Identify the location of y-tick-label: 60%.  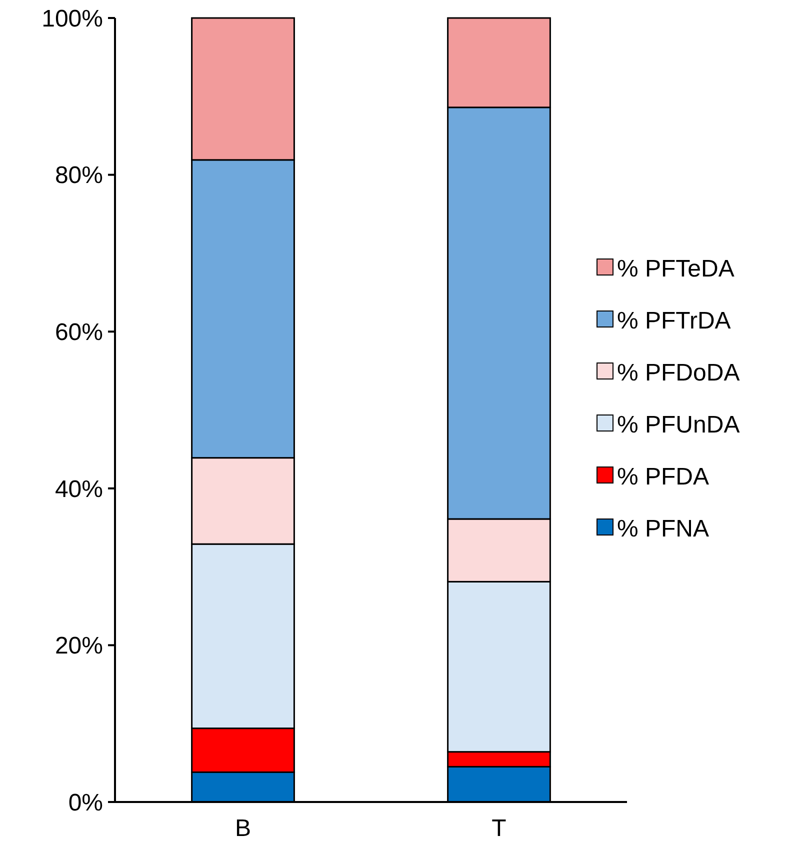
(78, 332).